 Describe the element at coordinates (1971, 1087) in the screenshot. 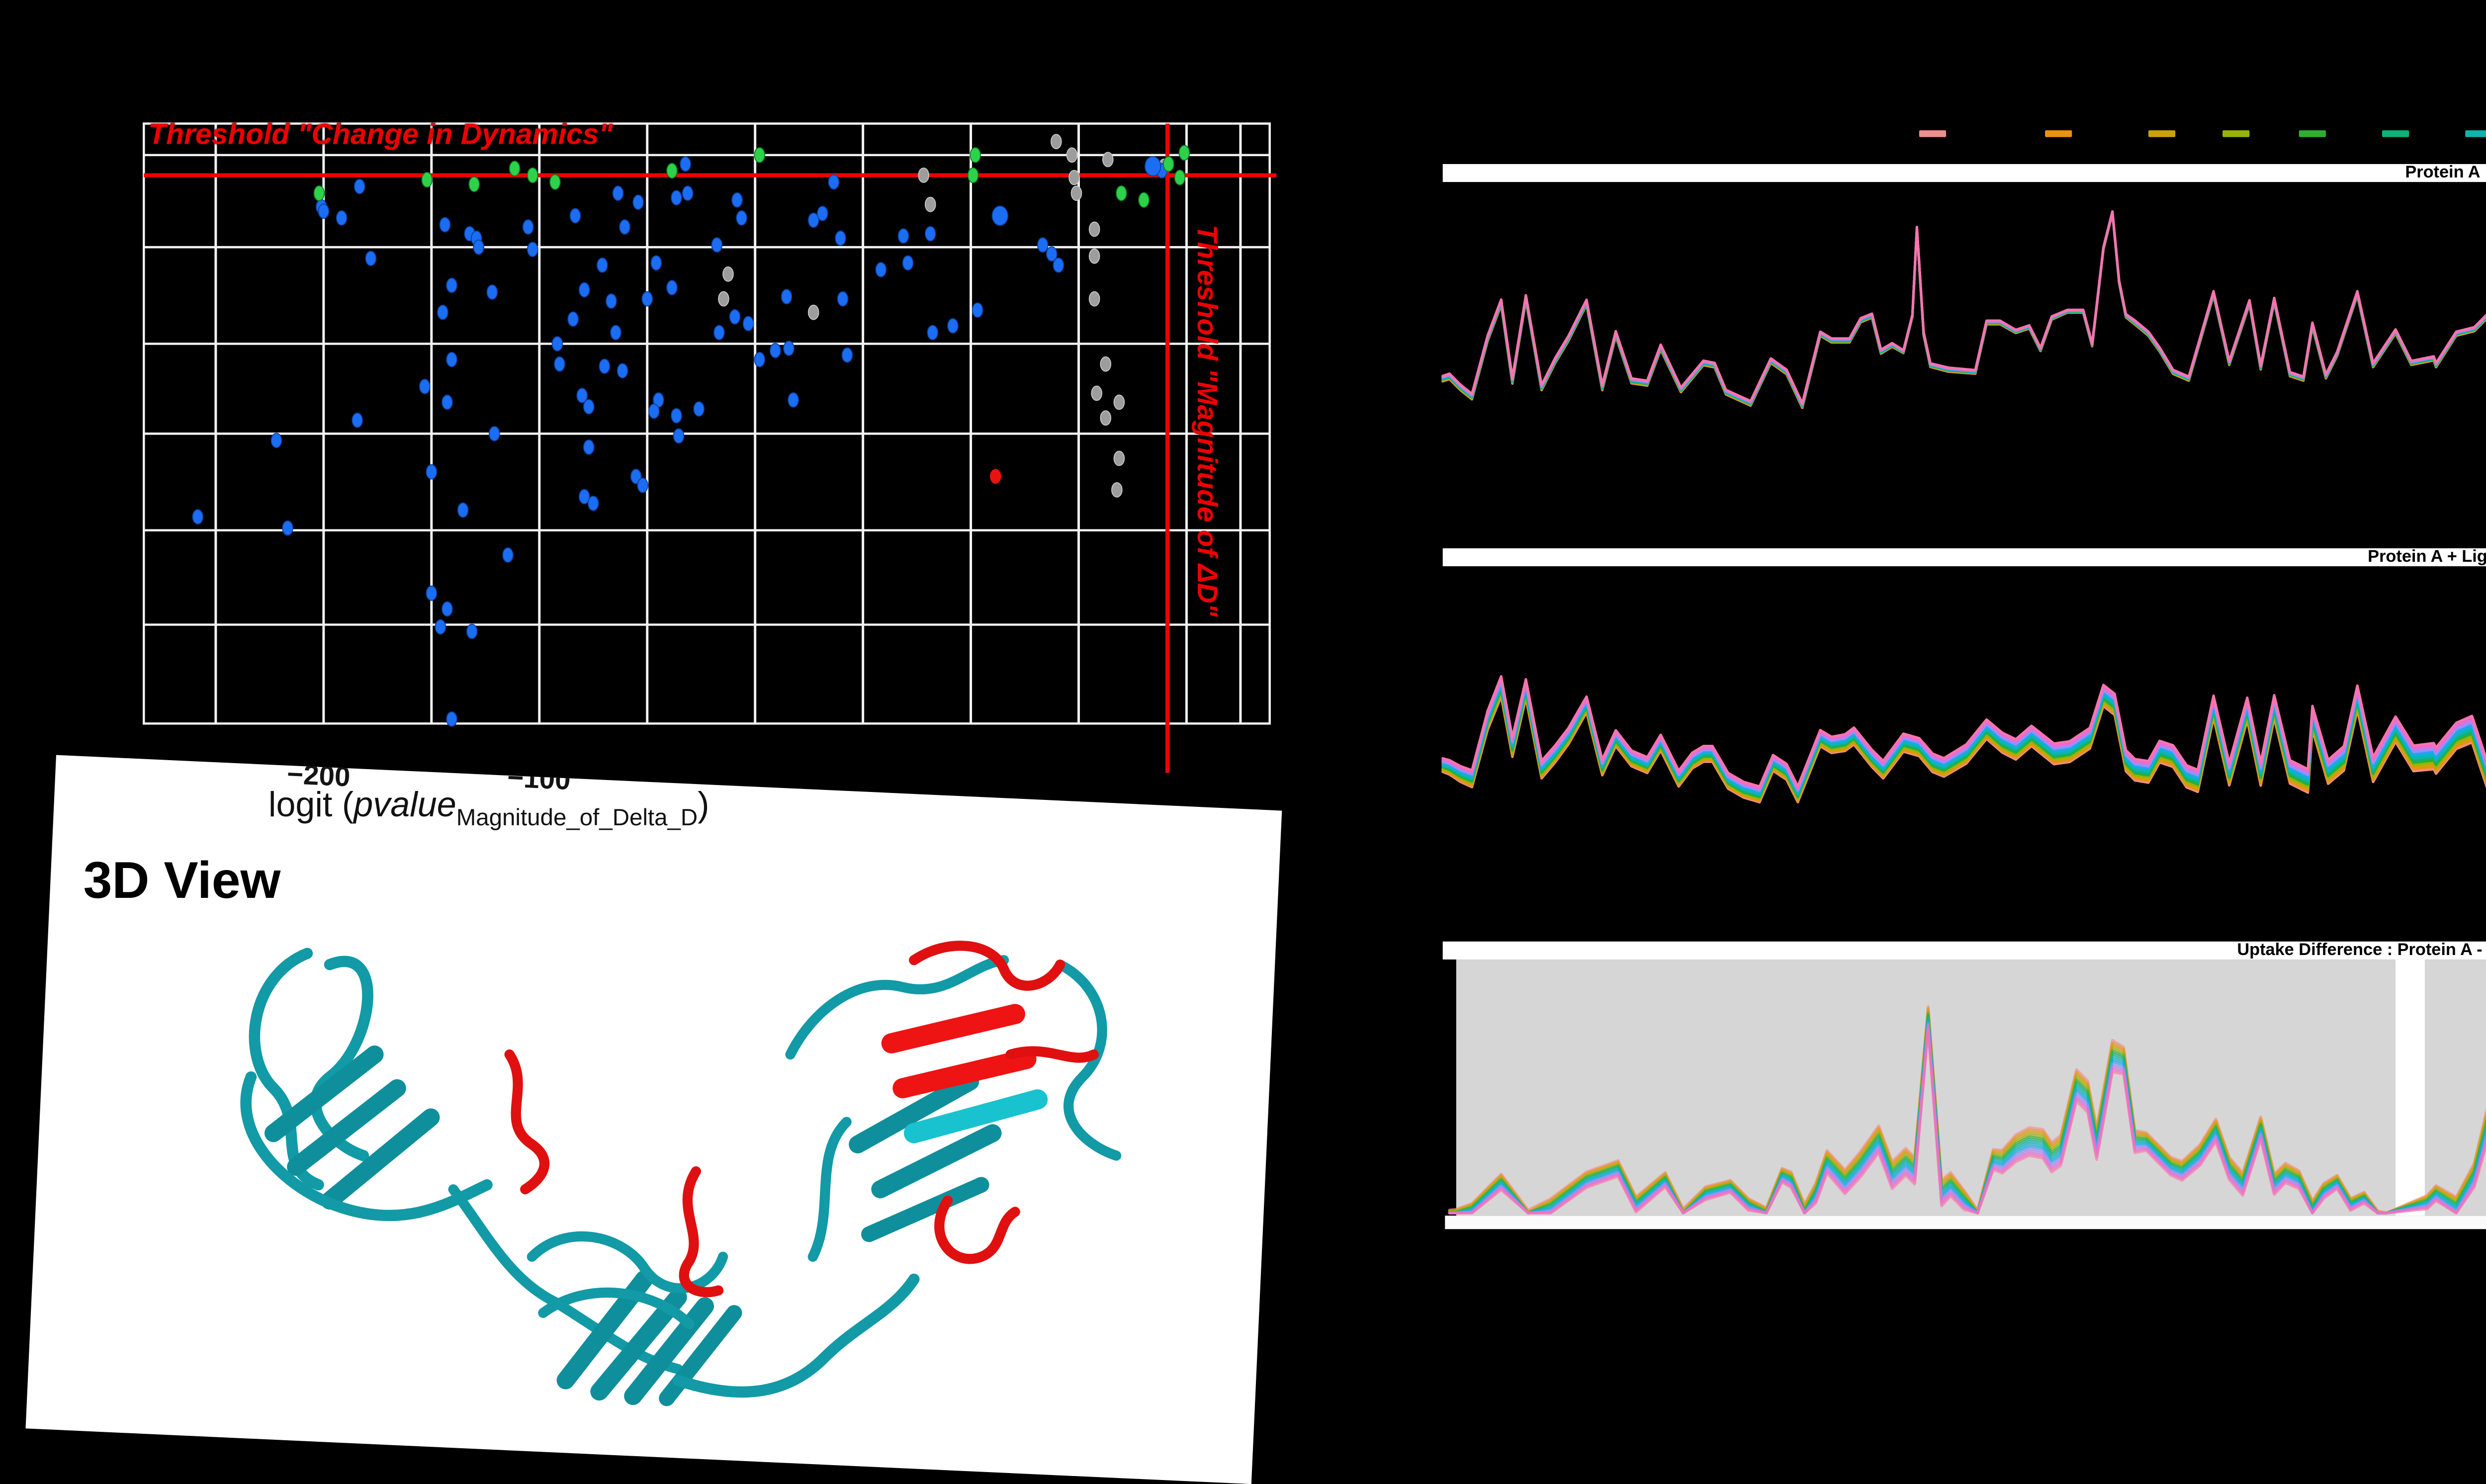

I see `chart3-gray-background` at that location.